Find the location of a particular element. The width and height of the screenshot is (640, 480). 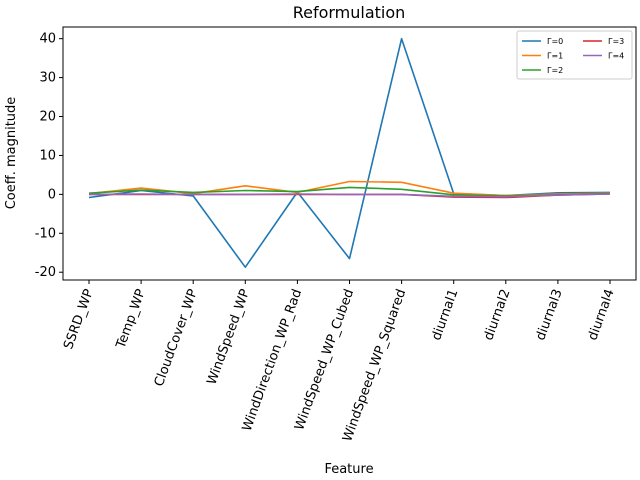

legend-entry-label: Γ=2 is located at coordinates (555, 70).